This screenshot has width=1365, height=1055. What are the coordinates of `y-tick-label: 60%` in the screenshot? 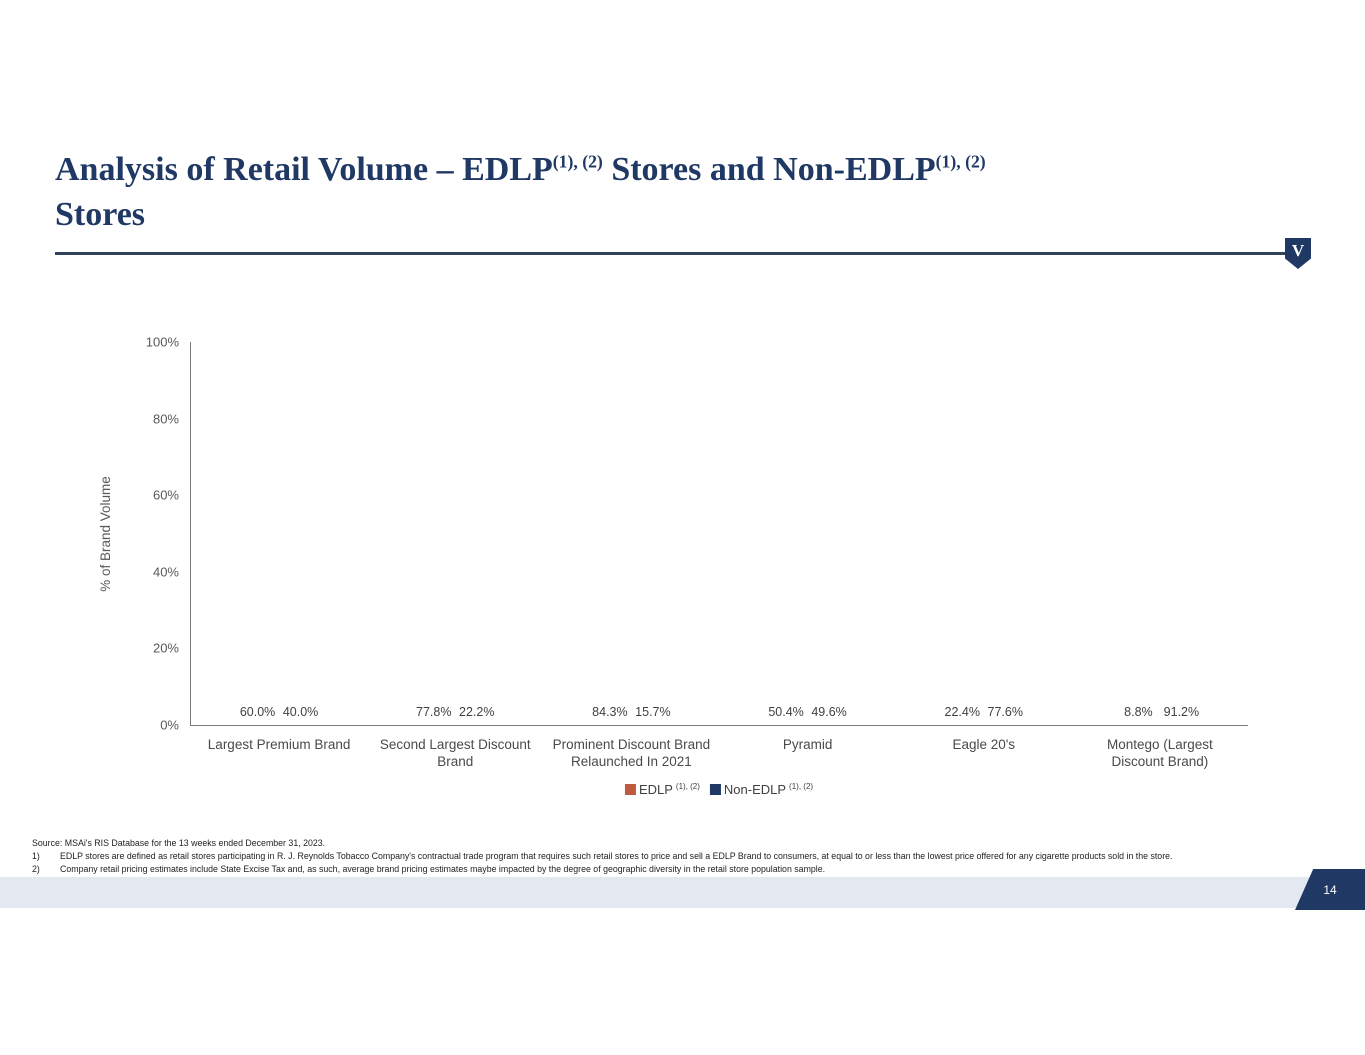 It's located at (165, 495).